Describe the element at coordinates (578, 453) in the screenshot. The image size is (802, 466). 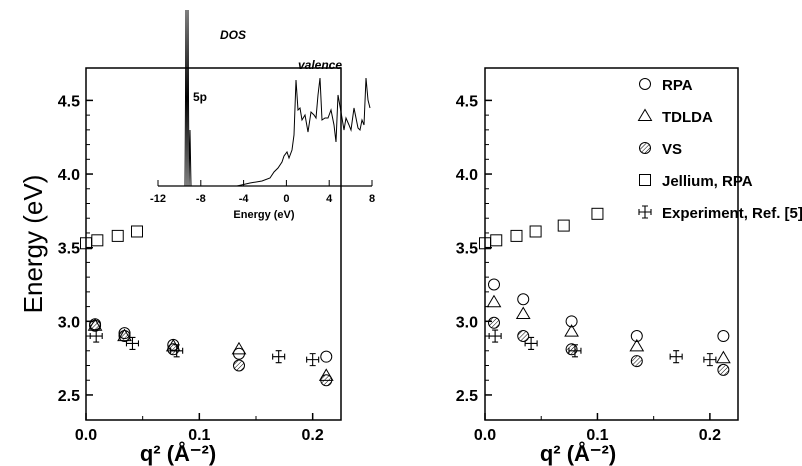
I see `right-x-axis-title: q² (Å⁻²)` at that location.